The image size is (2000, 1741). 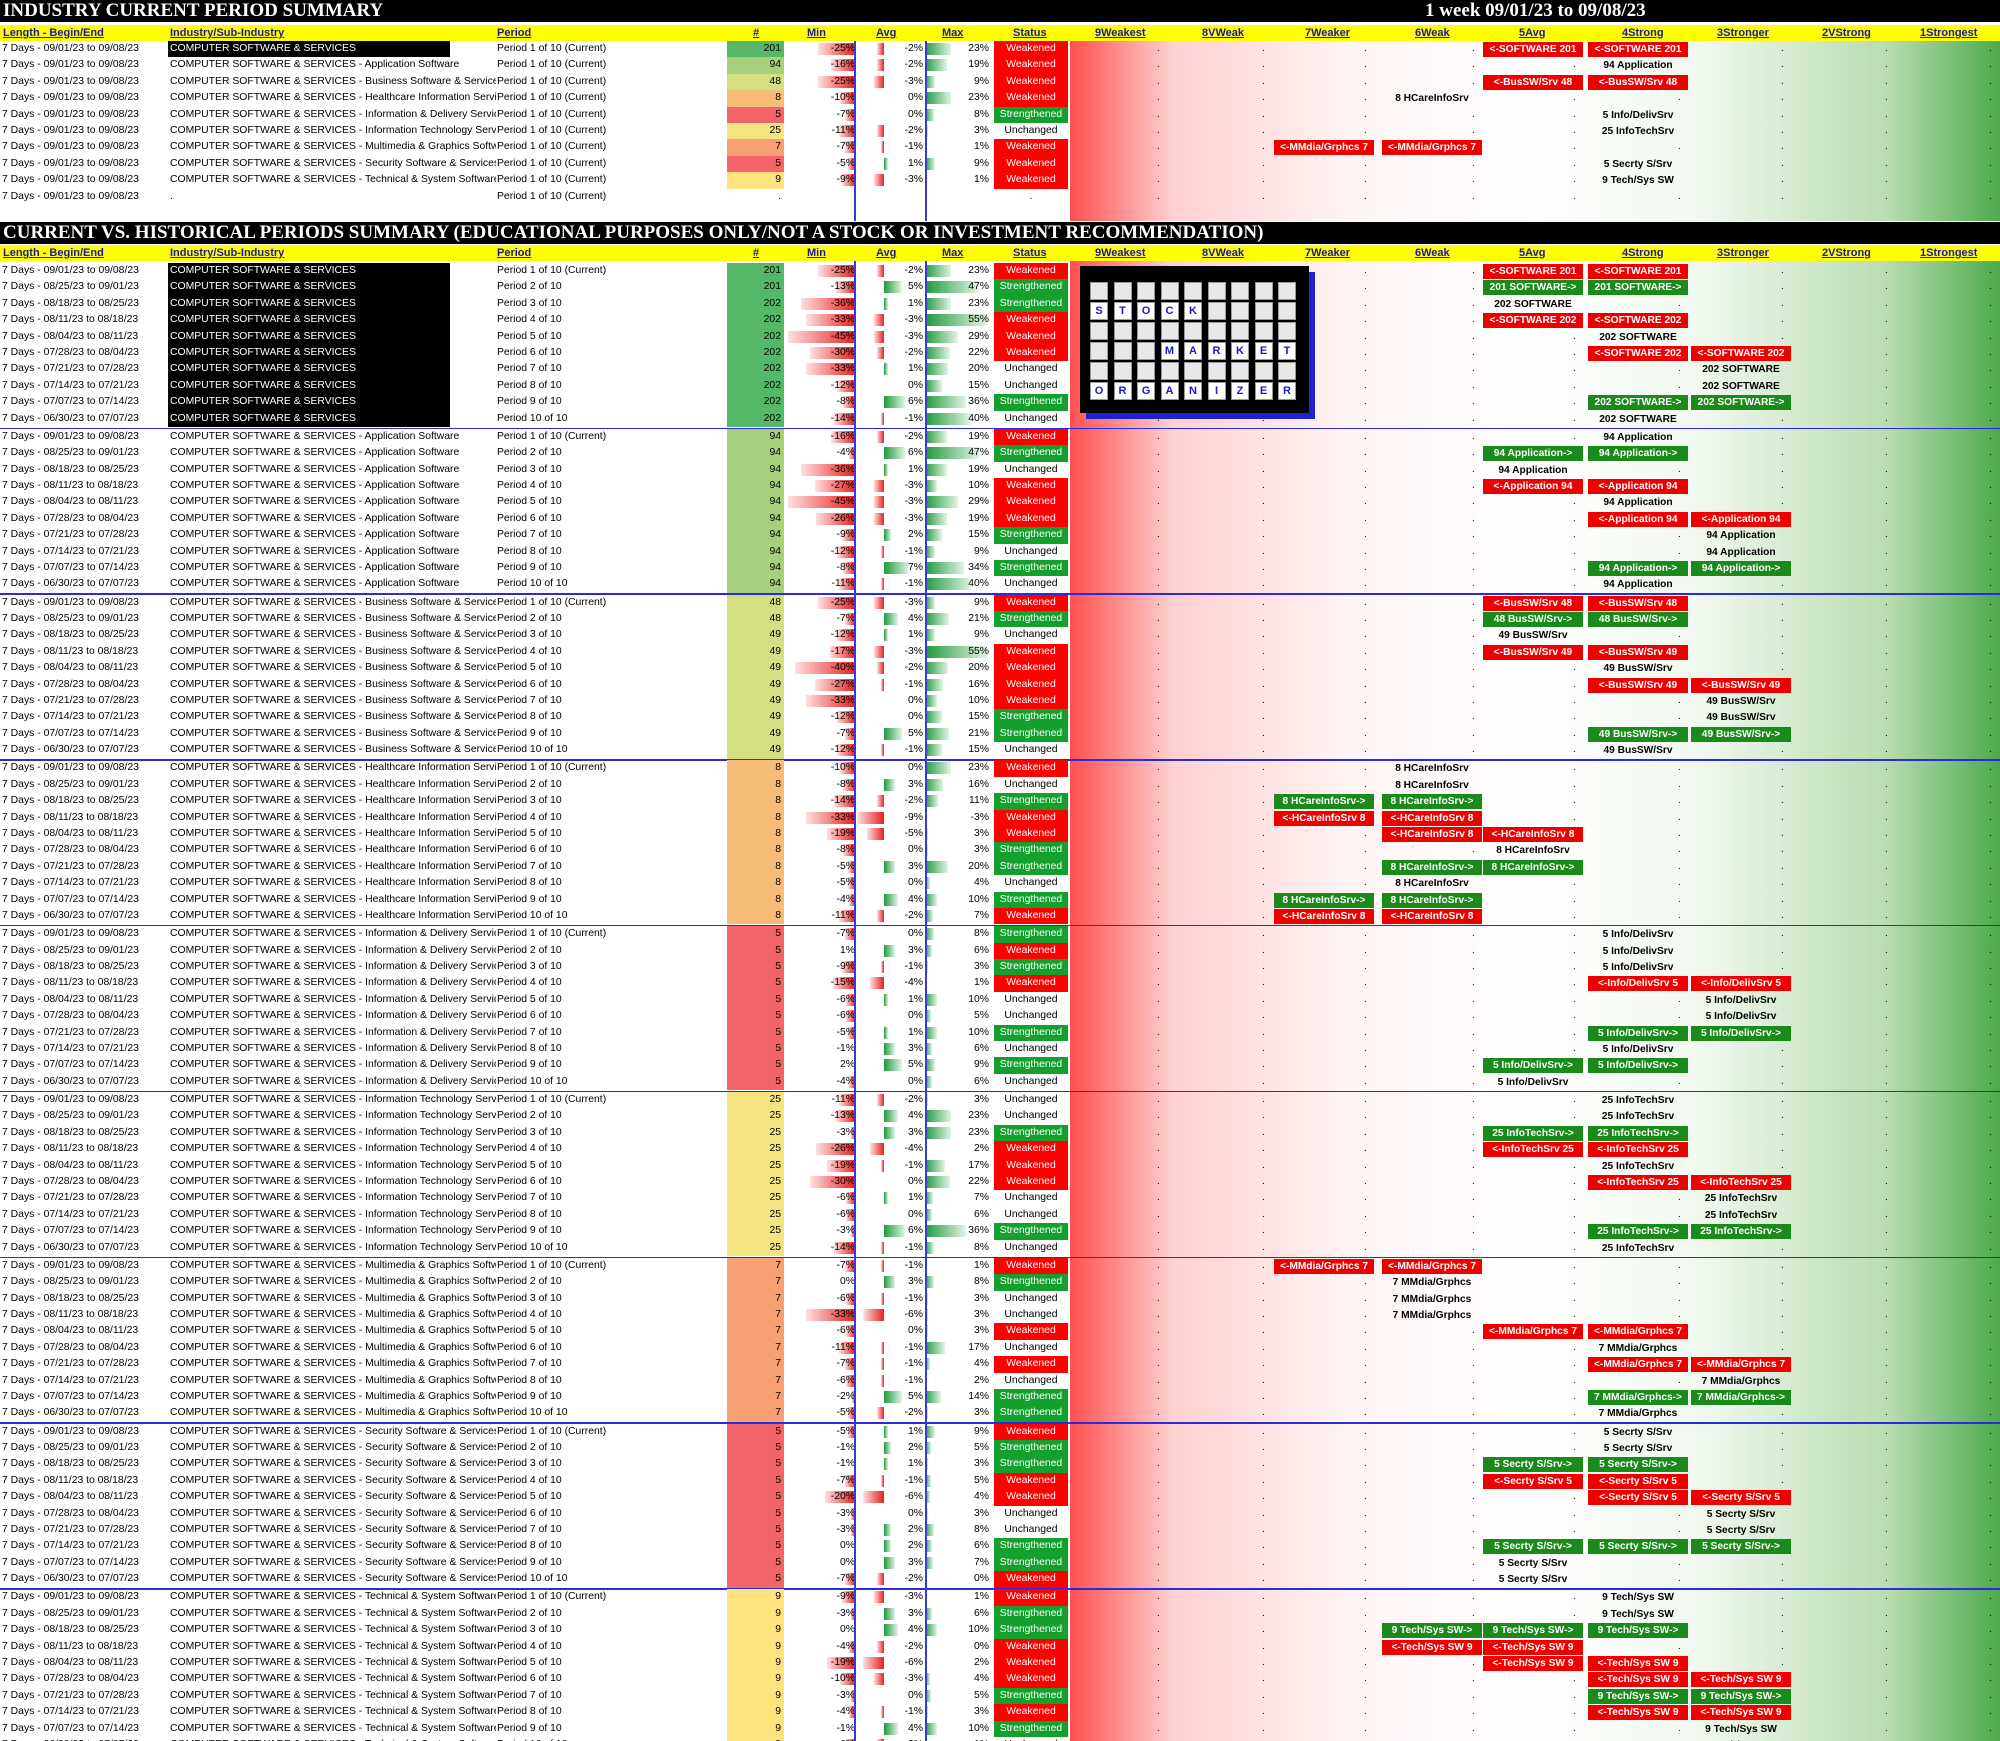 I want to click on hdr-9weakest: 9Weakest, so click(x=1120, y=253).